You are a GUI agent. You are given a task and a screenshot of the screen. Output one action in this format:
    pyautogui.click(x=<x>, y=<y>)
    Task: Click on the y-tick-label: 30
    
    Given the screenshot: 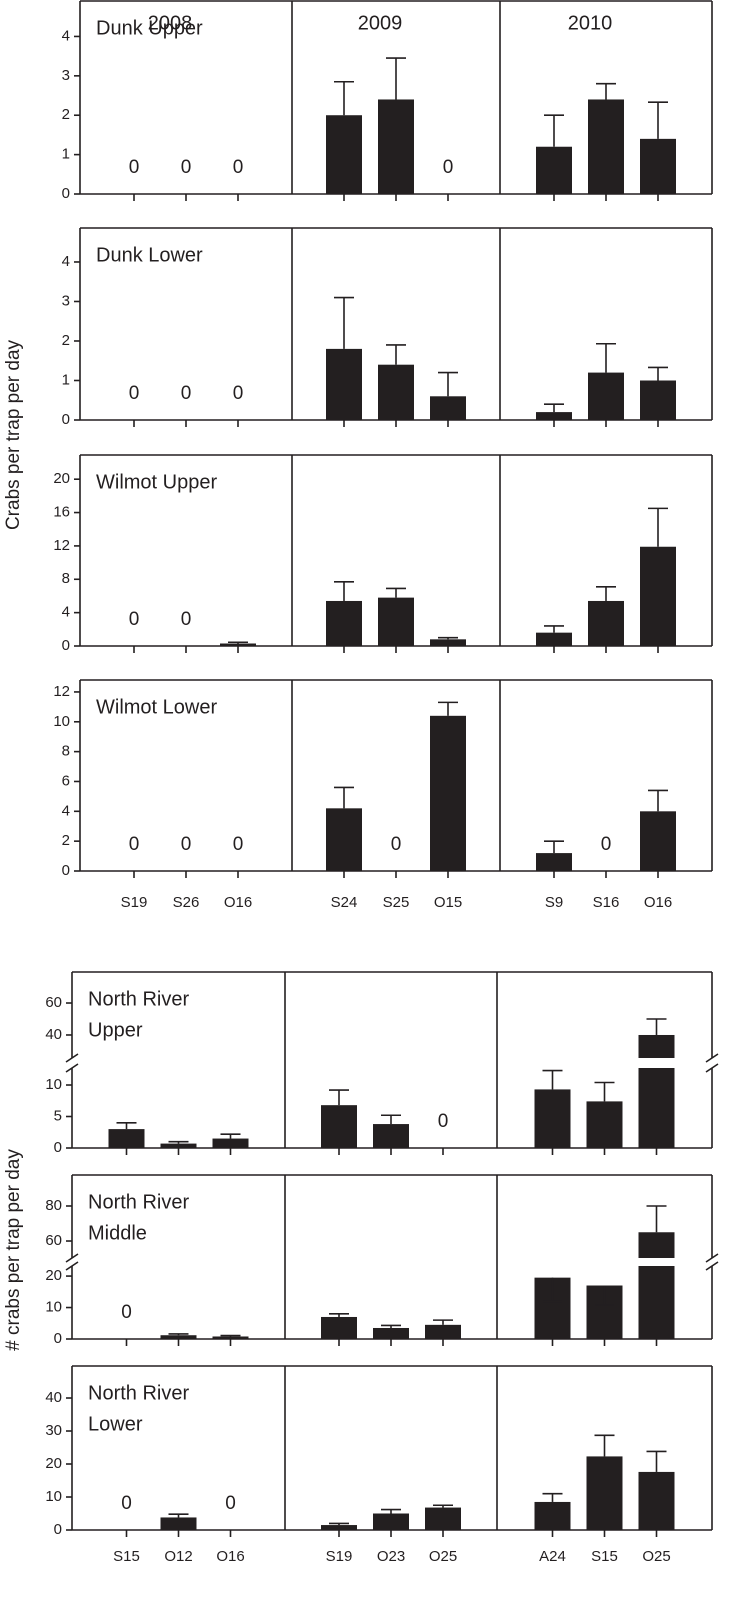 What is the action you would take?
    pyautogui.click(x=53, y=1430)
    